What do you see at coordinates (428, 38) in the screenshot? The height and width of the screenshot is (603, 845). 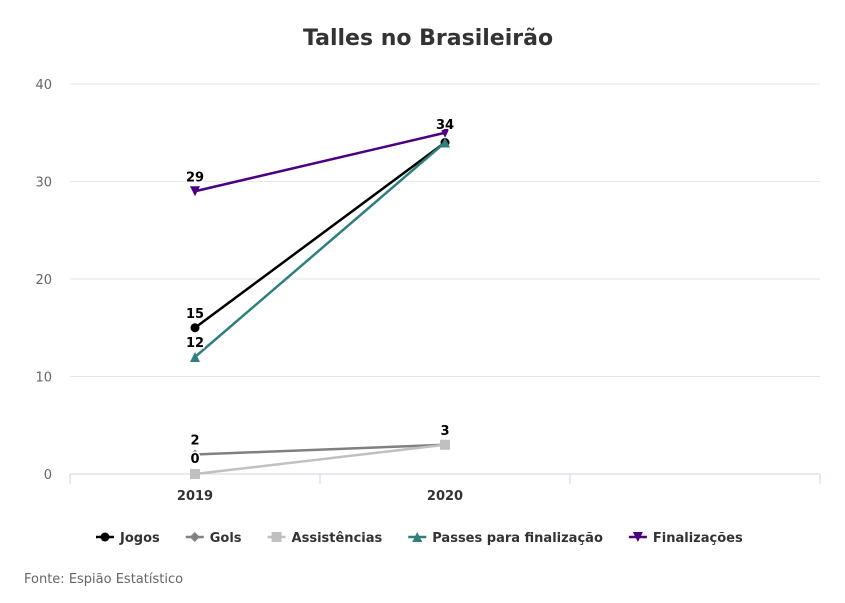 I see `chart-title: Talles no Brasileirão` at bounding box center [428, 38].